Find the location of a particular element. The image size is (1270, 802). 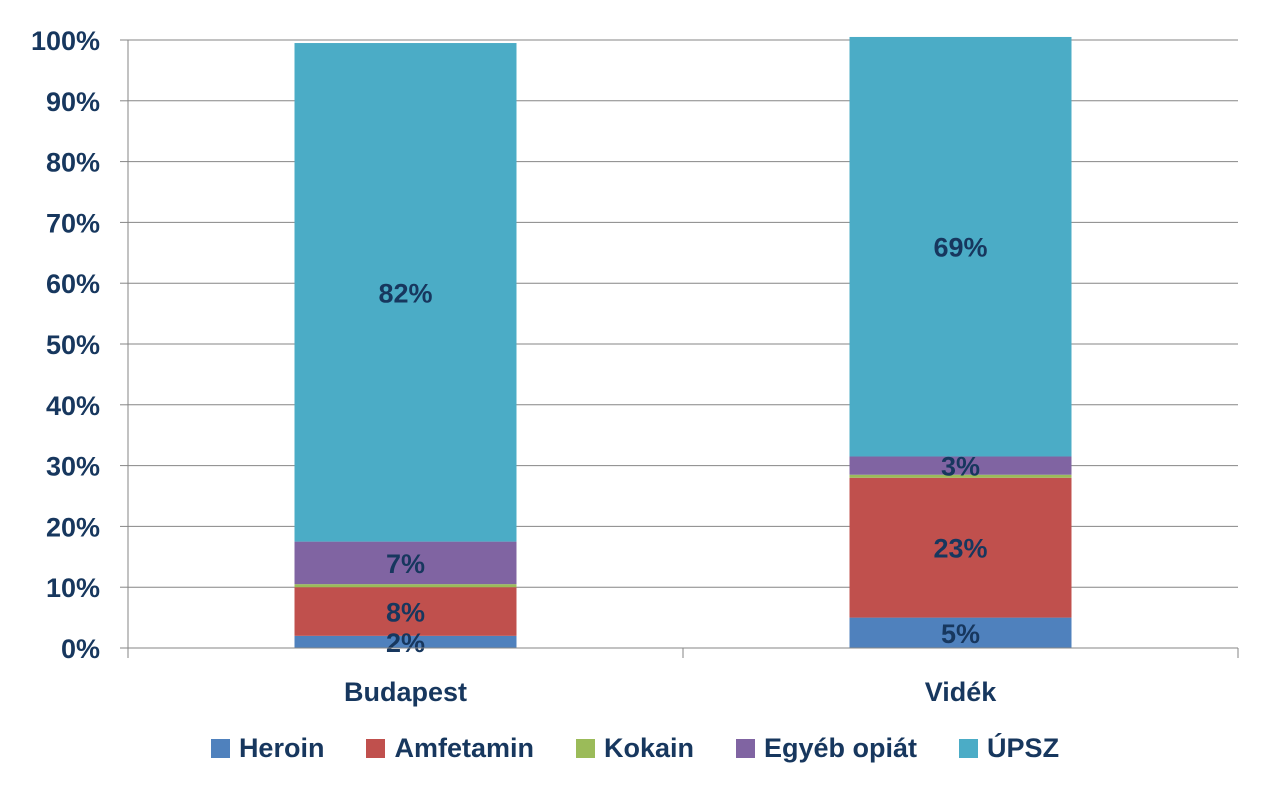

legend-item: Amfetamin is located at coordinates (450, 748).